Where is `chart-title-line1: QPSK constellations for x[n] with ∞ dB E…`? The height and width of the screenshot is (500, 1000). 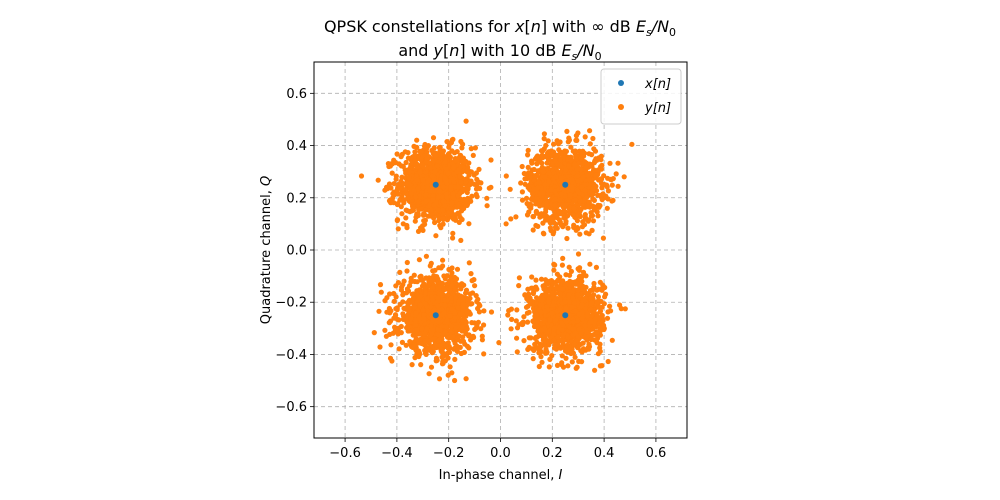
chart-title-line1: QPSK constellations for x[n] with ∞ dB E… is located at coordinates (500, 28).